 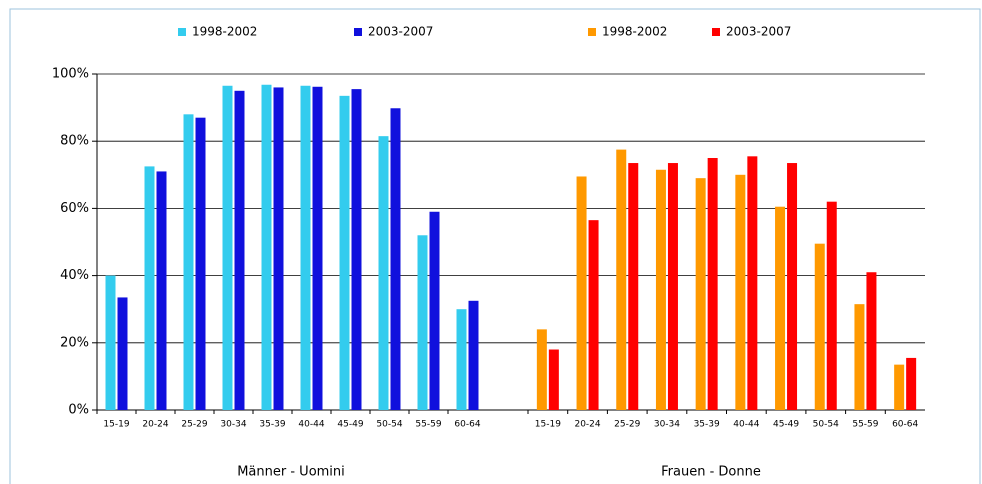 What do you see at coordinates (70, 74) in the screenshot?
I see `y-tick-label: 100%` at bounding box center [70, 74].